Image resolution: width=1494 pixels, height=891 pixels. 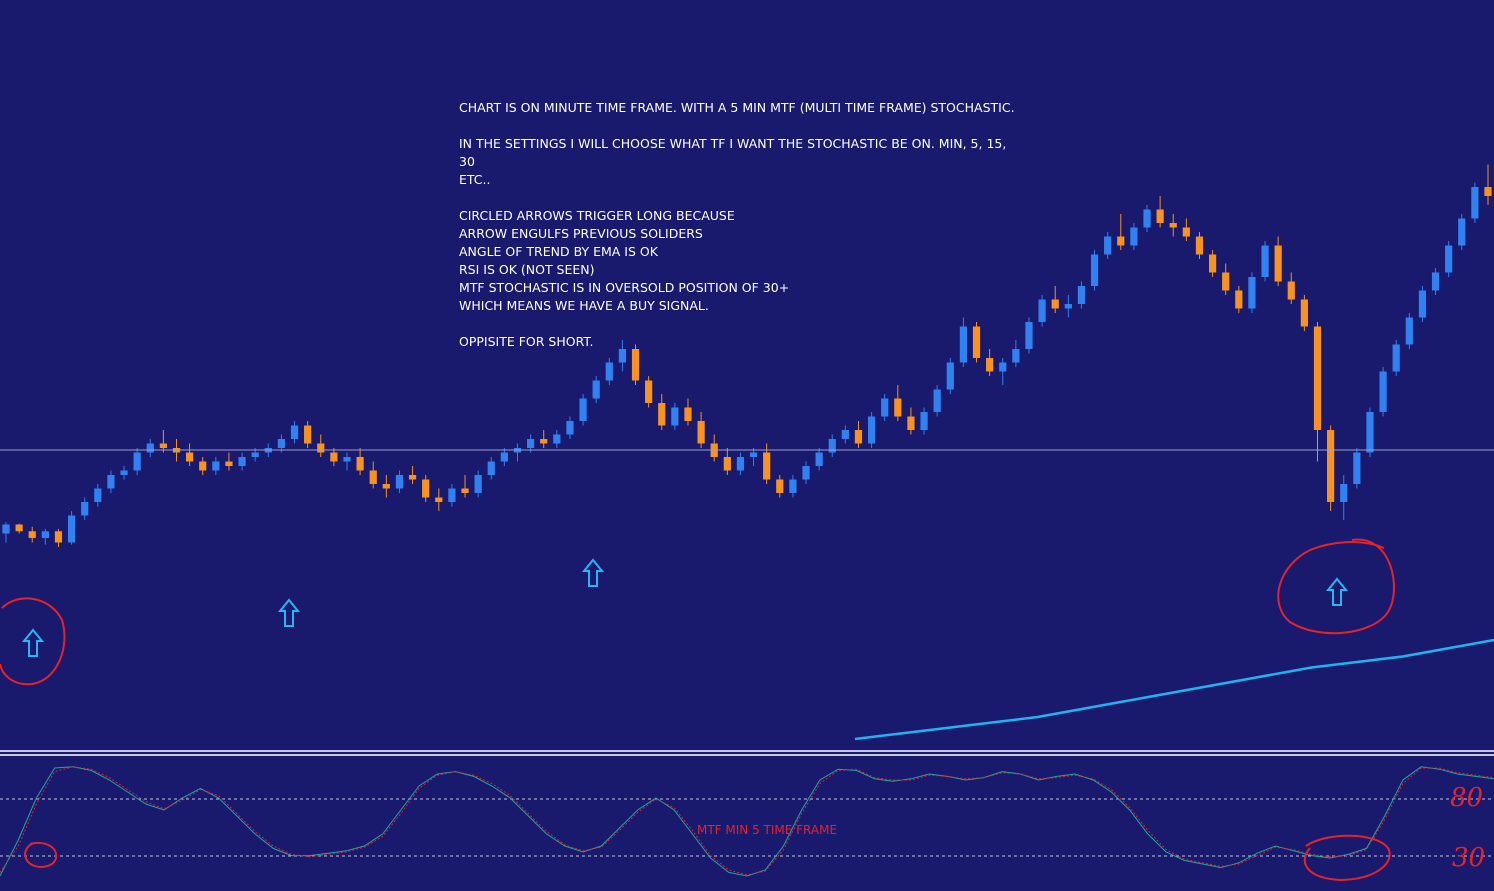 What do you see at coordinates (41, 855) in the screenshot?
I see `stoch-circle-left` at bounding box center [41, 855].